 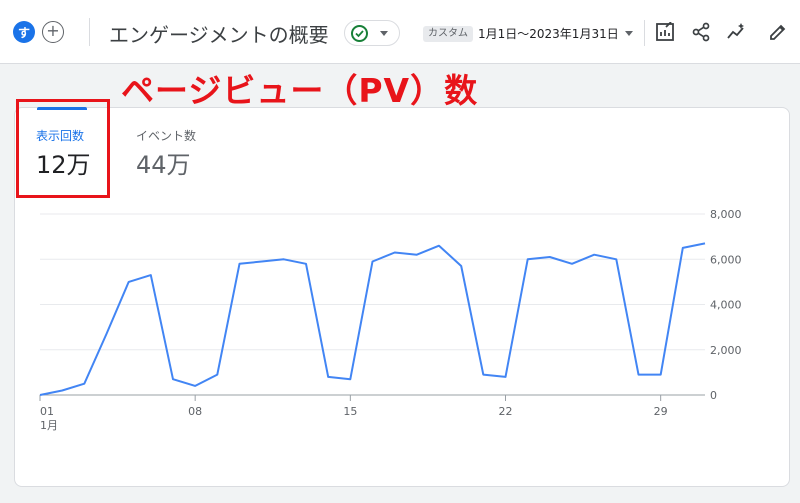 What do you see at coordinates (300, 90) in the screenshot?
I see `annotation-label: ページビュー（PV）数` at bounding box center [300, 90].